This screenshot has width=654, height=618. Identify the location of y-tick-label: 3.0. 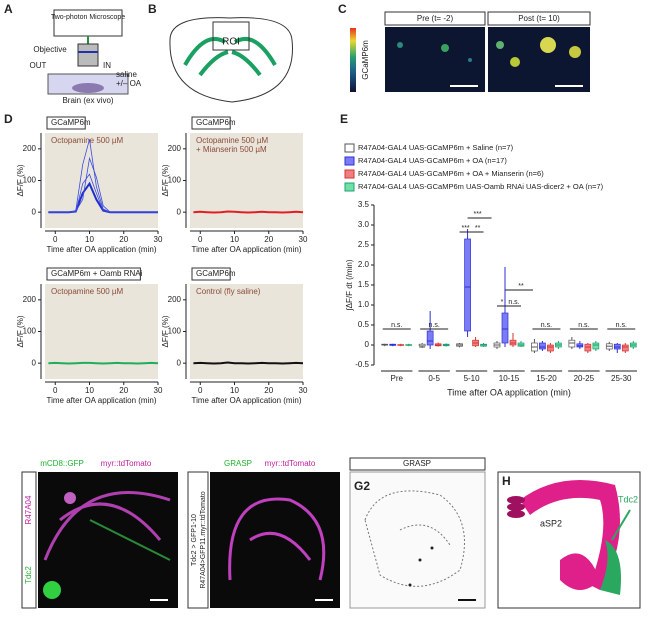
(364, 224).